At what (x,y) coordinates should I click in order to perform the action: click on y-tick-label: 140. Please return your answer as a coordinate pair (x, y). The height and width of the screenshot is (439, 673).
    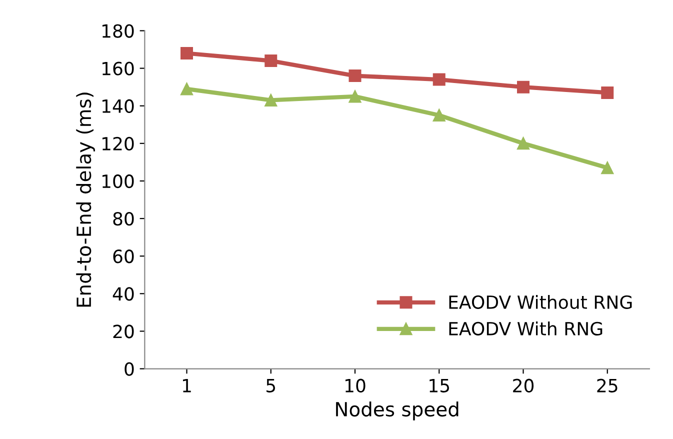
    Looking at the image, I should click on (118, 106).